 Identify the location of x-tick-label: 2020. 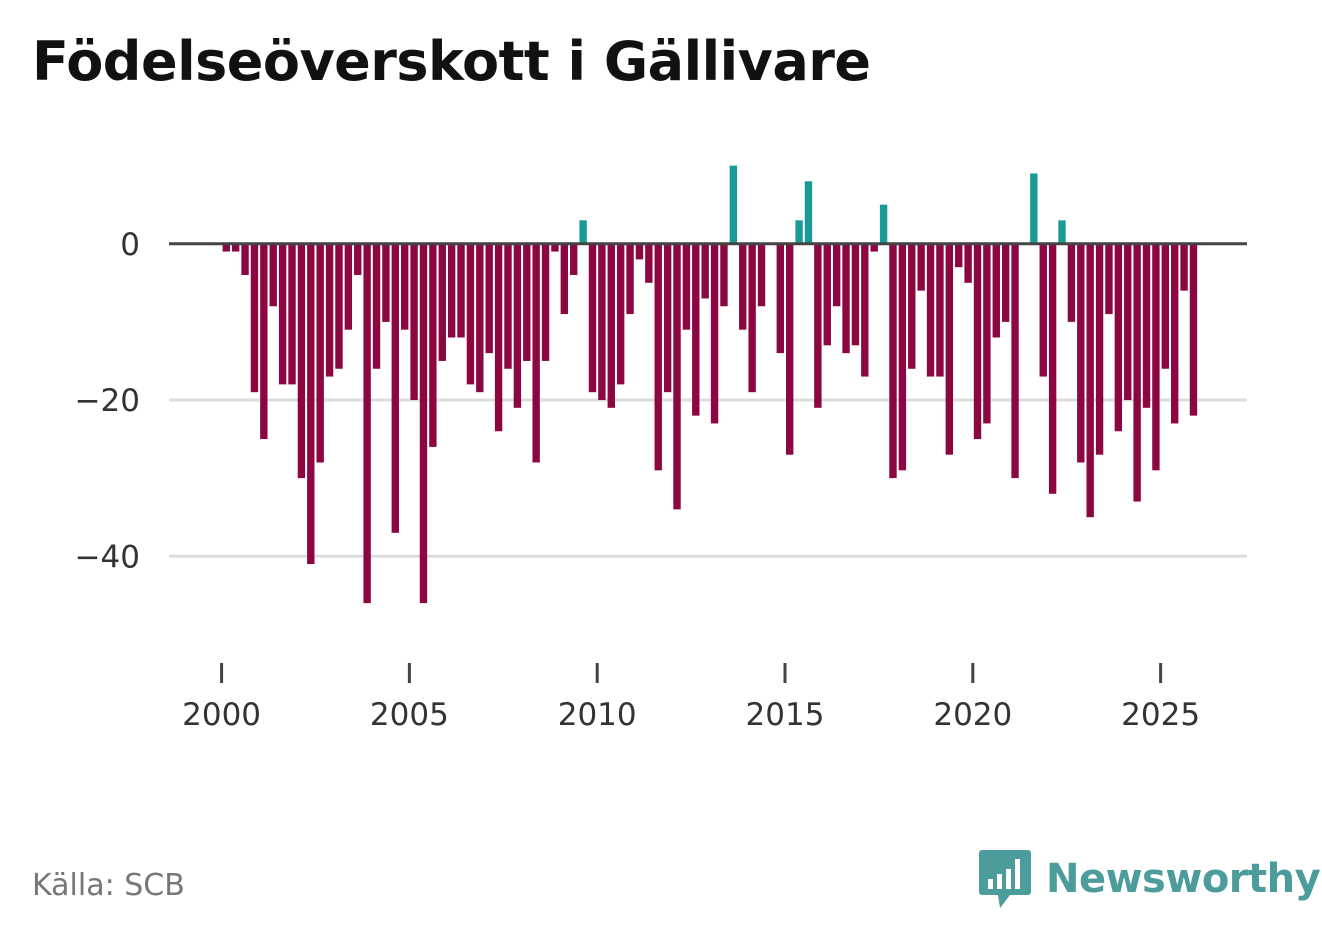
(972, 715).